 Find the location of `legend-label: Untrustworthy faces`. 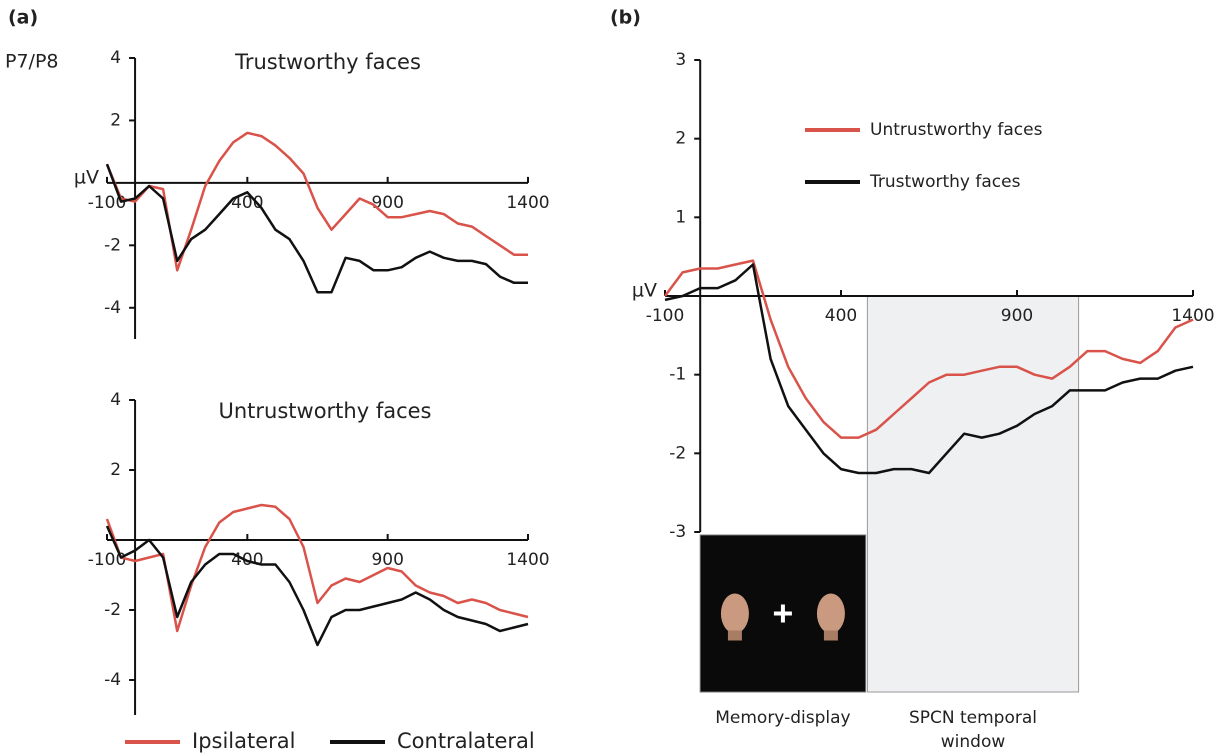

legend-label: Untrustworthy faces is located at coordinates (956, 130).